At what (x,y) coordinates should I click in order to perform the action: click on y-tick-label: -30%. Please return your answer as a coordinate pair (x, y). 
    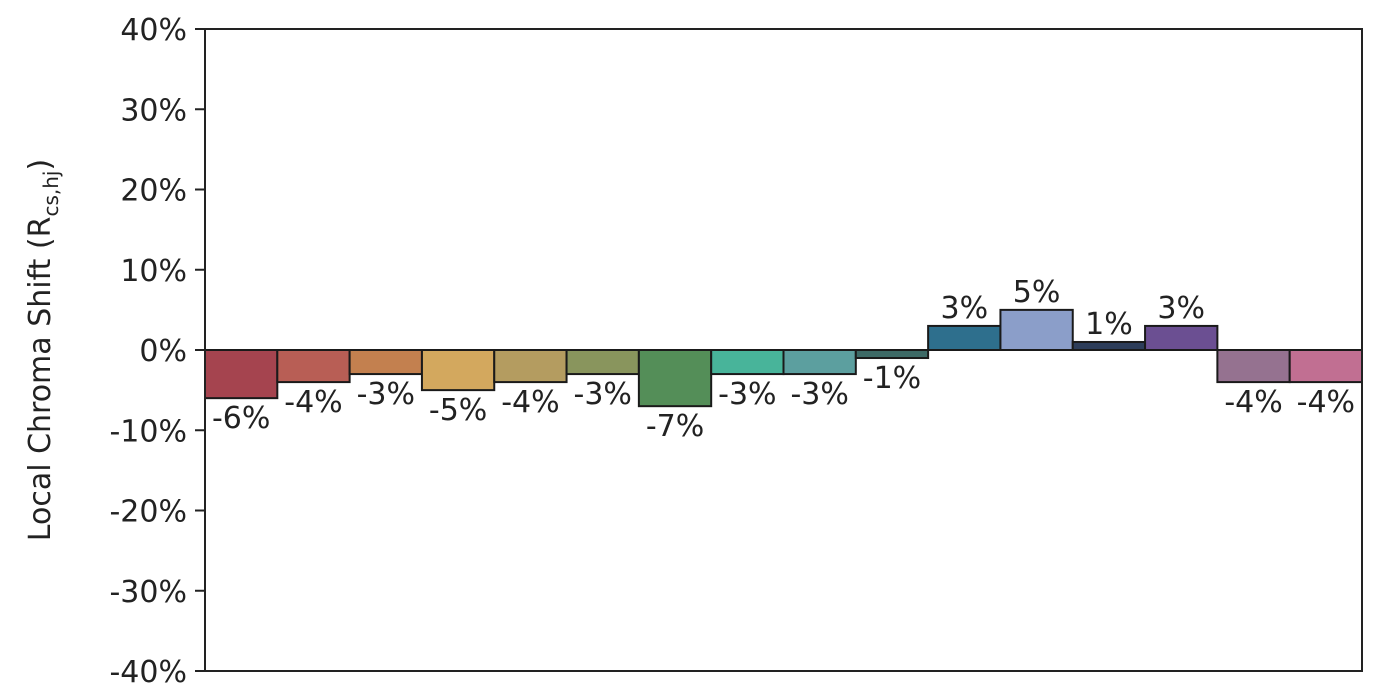
    Looking at the image, I should click on (148, 592).